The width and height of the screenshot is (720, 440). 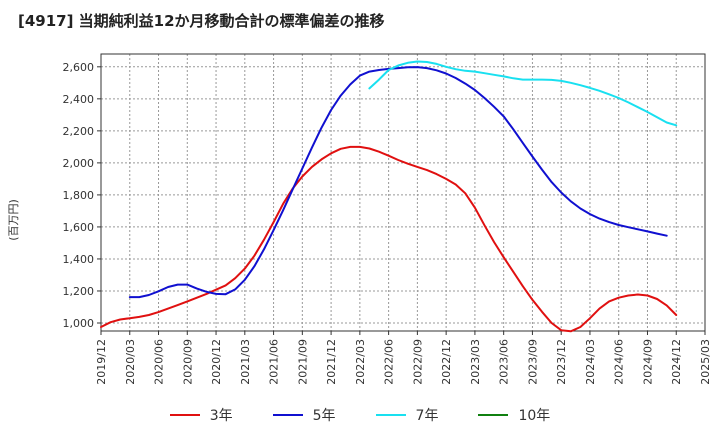 What do you see at coordinates (79, 99) in the screenshot?
I see `y-tick-label: 2,400` at bounding box center [79, 99].